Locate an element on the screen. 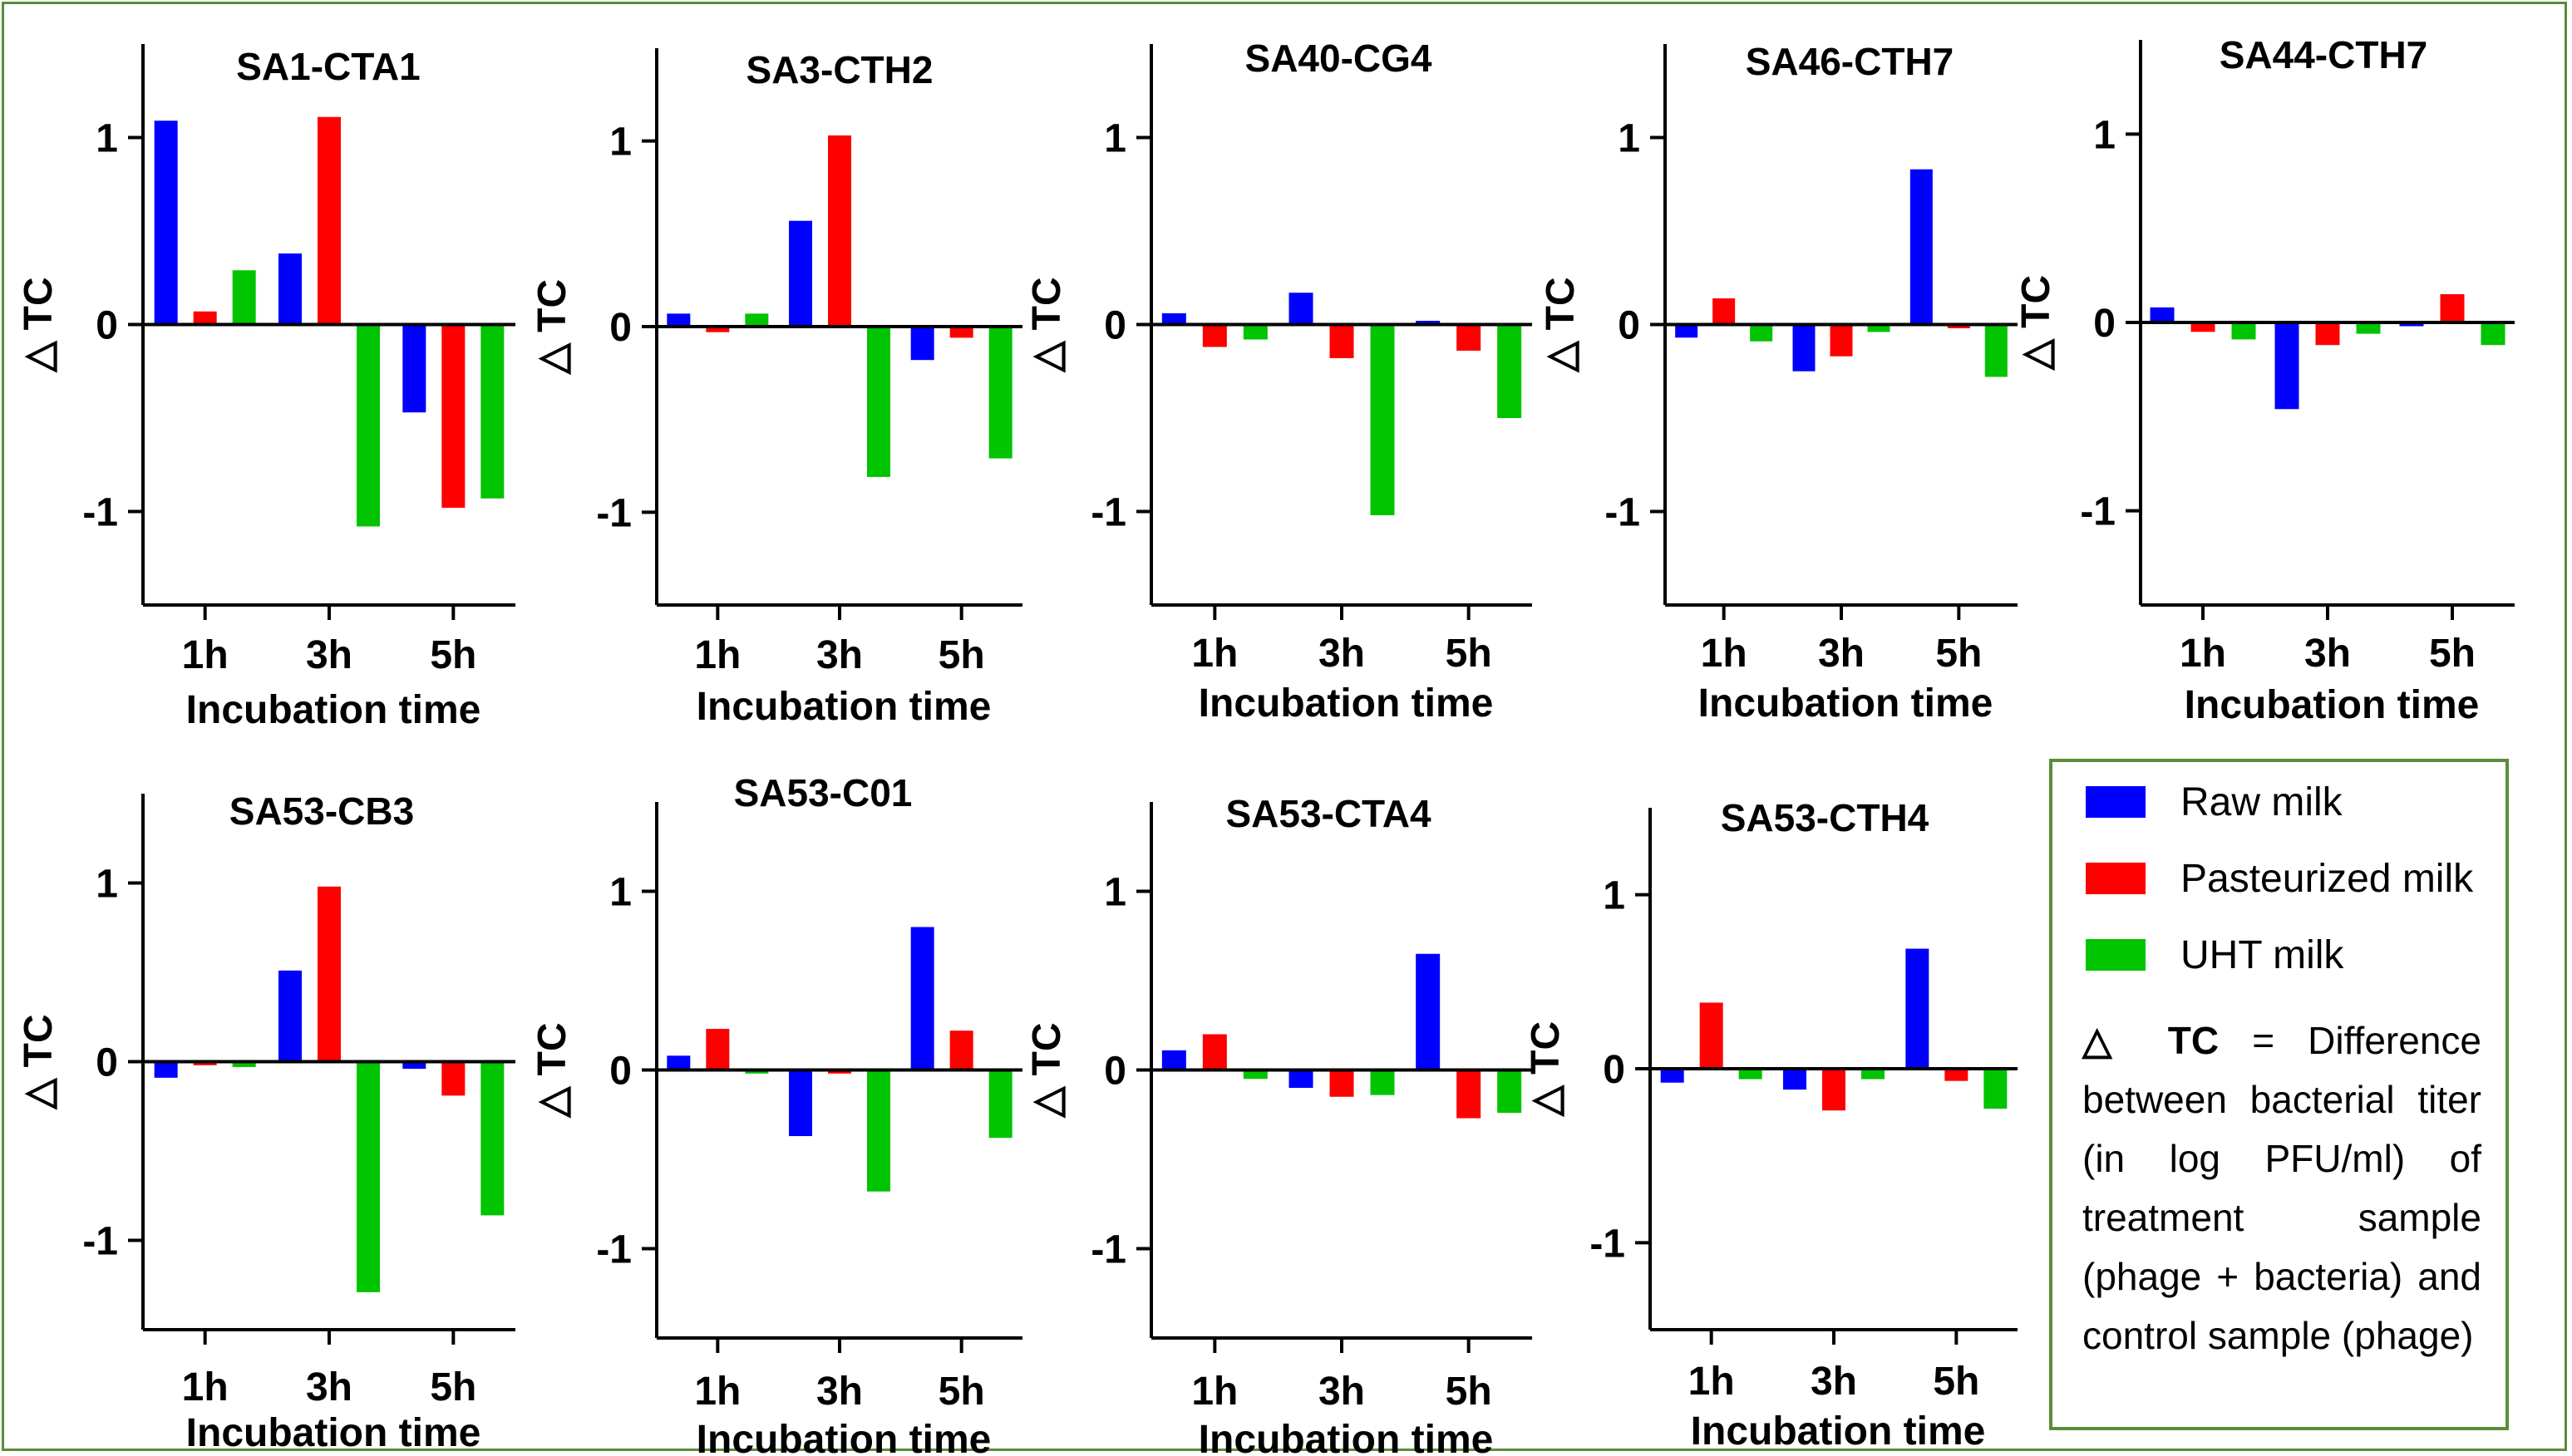 The image size is (2572, 1456). bar-sa53-cta4-uht-milk-3h is located at coordinates (1382, 1082).